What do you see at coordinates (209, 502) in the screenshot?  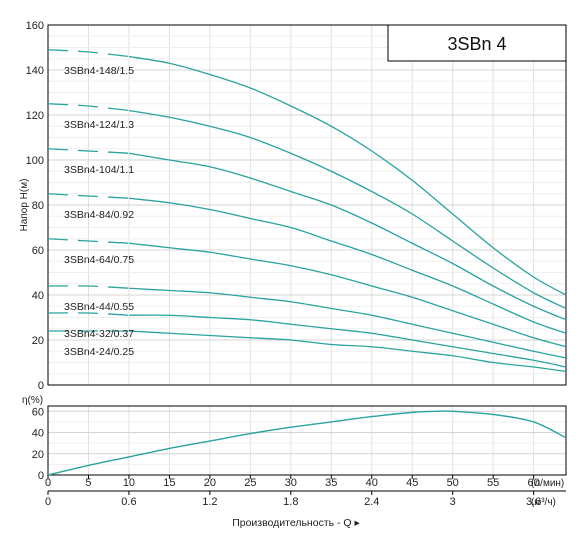 I see `m3h-tick-label: 1.2` at bounding box center [209, 502].